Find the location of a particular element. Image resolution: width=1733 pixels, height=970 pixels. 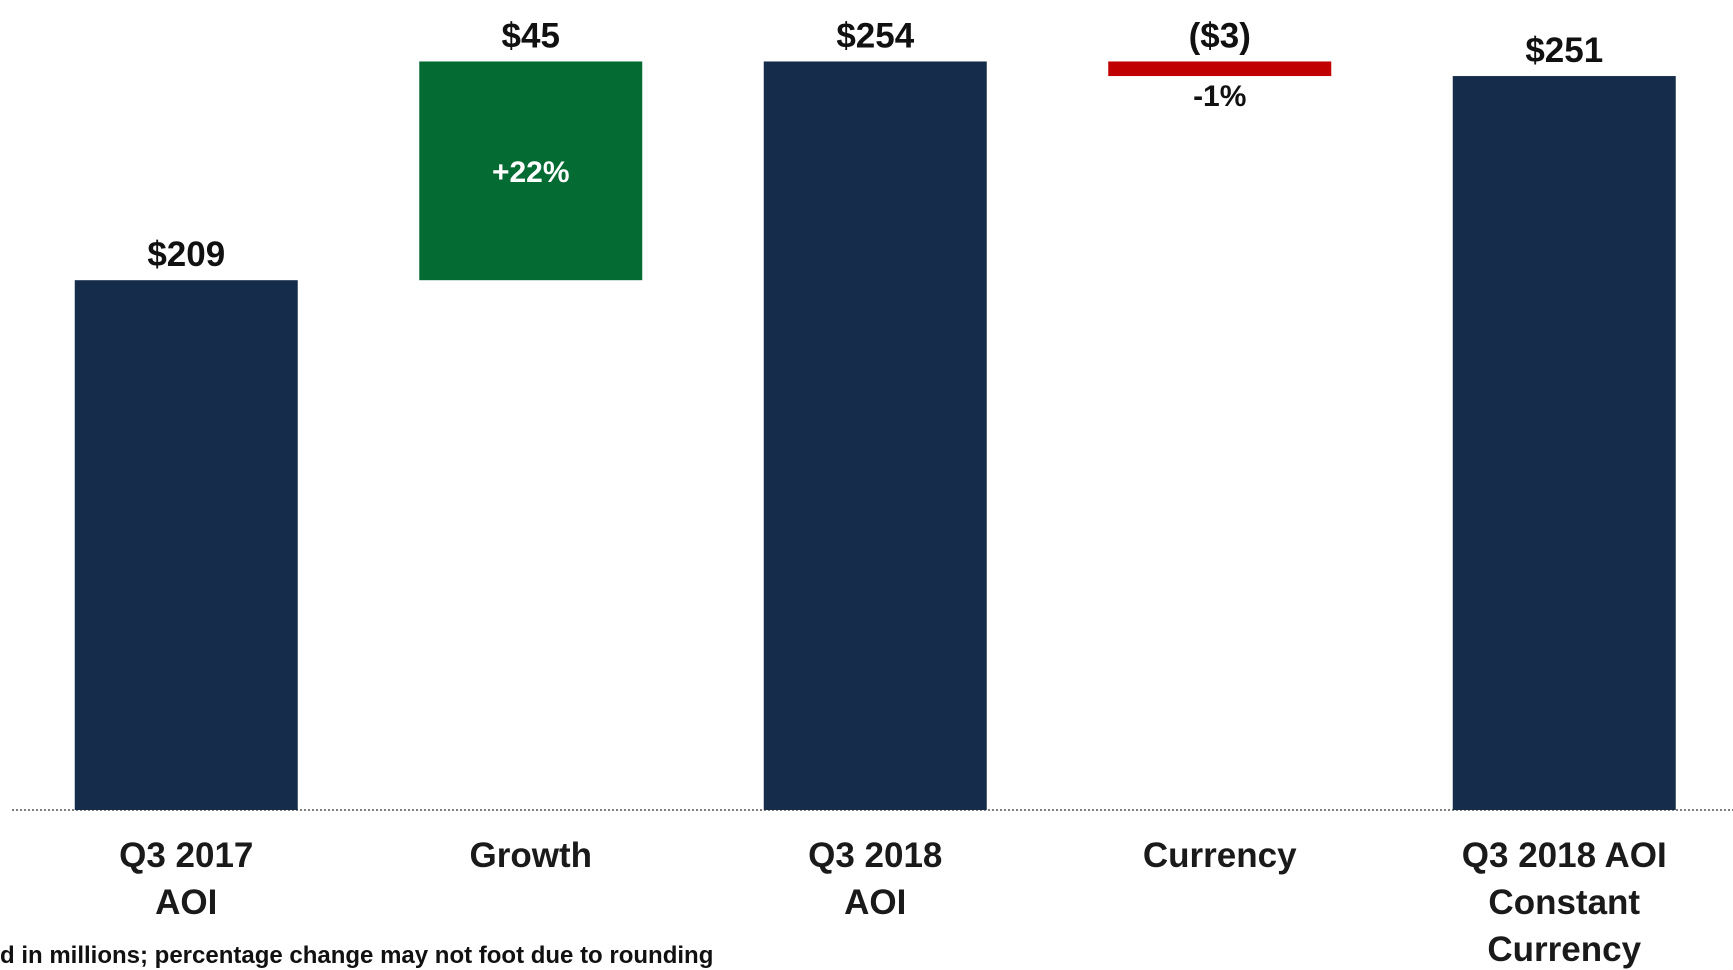

x-tick-label: Q3 2017 AOI is located at coordinates (186, 879).